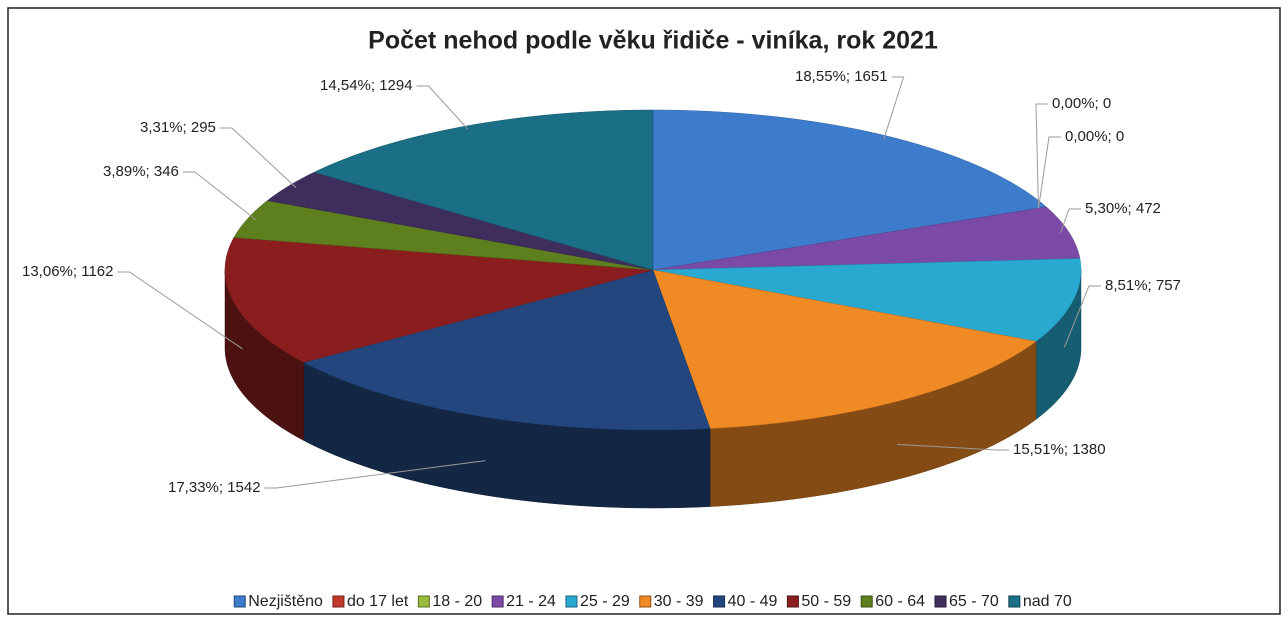 Image resolution: width=1288 pixels, height=623 pixels. What do you see at coordinates (826, 601) in the screenshot?
I see `legend-label: 50 - 59` at bounding box center [826, 601].